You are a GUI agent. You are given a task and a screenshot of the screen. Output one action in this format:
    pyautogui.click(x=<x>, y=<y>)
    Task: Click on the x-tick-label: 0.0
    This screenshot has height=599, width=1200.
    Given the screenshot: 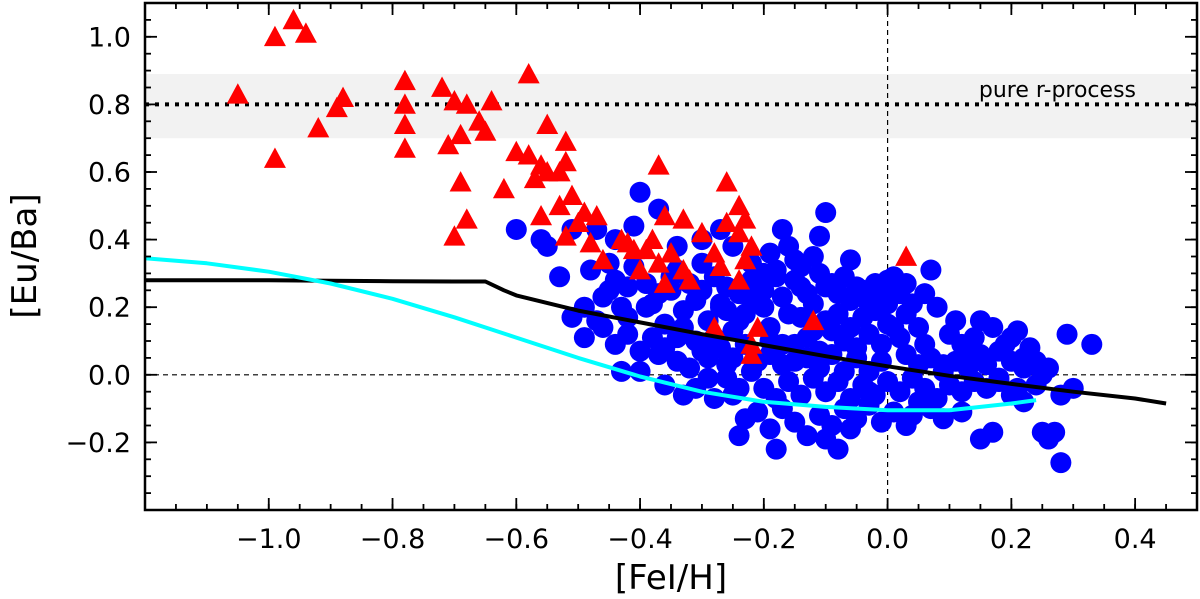 What is the action you would take?
    pyautogui.click(x=887, y=539)
    